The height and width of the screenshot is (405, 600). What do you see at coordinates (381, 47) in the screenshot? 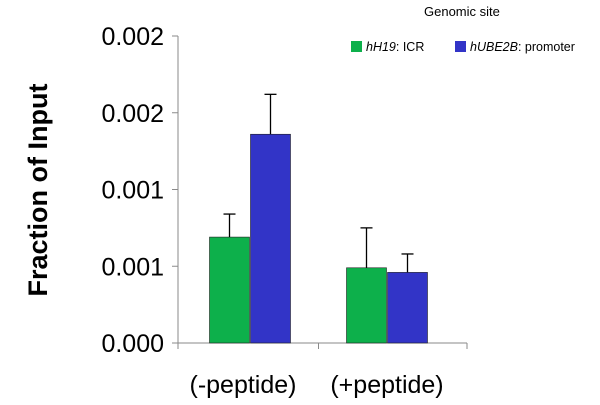
I see `legend-label-italic: hH19` at bounding box center [381, 47].